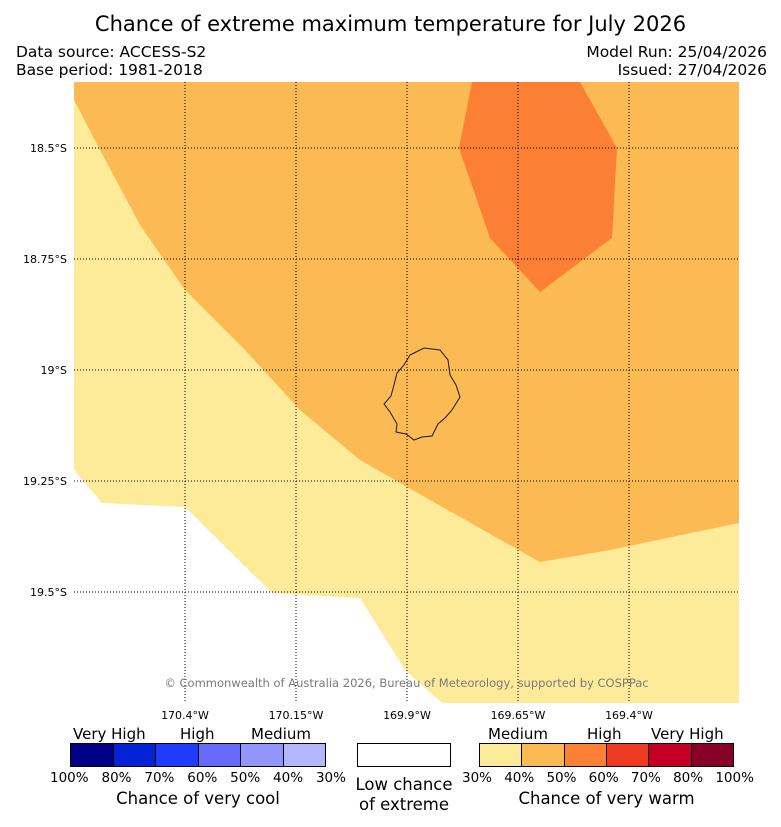  Describe the element at coordinates (603, 778) in the screenshot. I see `warm-pct-label: 60%` at that location.